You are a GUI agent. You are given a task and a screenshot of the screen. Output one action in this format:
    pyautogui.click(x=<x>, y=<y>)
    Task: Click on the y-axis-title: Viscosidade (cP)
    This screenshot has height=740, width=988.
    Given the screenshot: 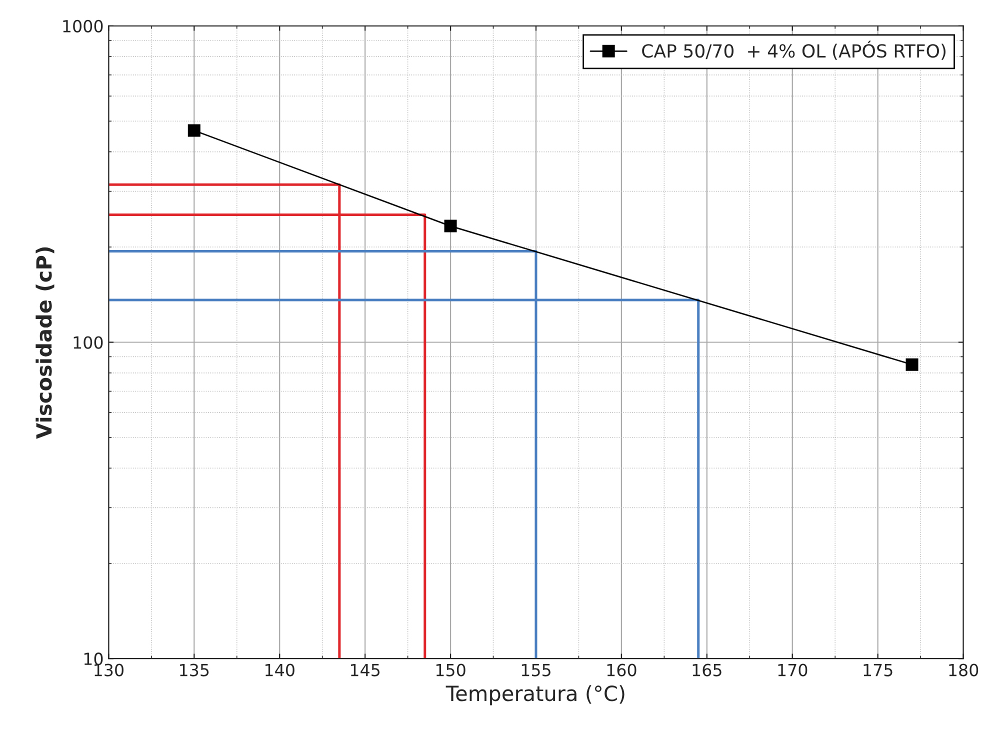 What is the action you would take?
    pyautogui.click(x=45, y=343)
    